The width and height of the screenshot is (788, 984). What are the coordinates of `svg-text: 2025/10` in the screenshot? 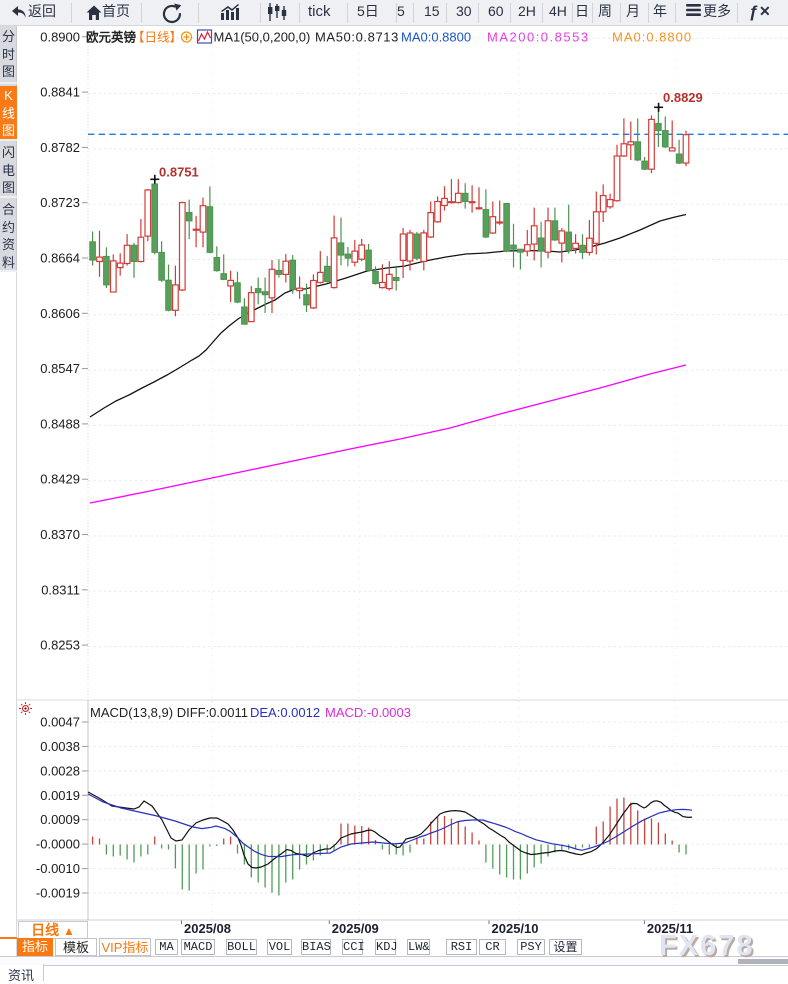 It's located at (515, 928).